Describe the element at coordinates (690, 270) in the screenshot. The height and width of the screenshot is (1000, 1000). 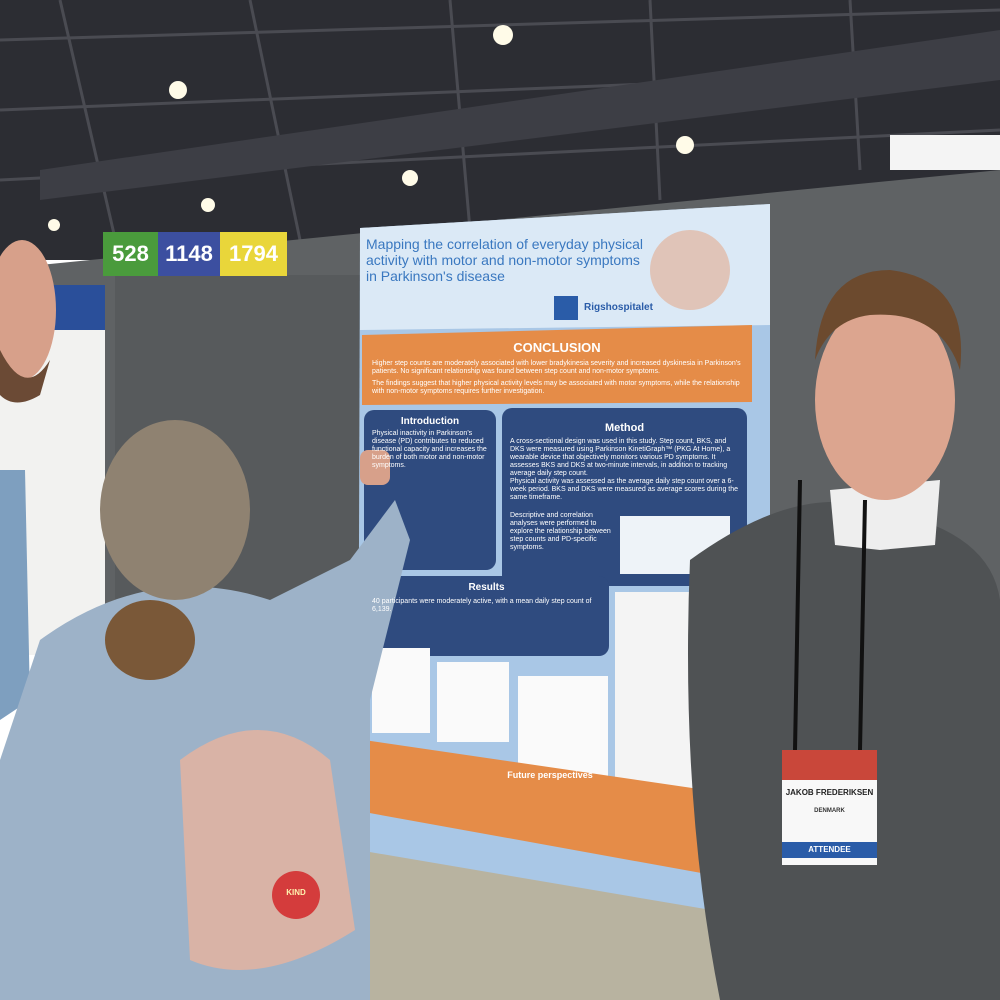
I see `logo-tree` at that location.